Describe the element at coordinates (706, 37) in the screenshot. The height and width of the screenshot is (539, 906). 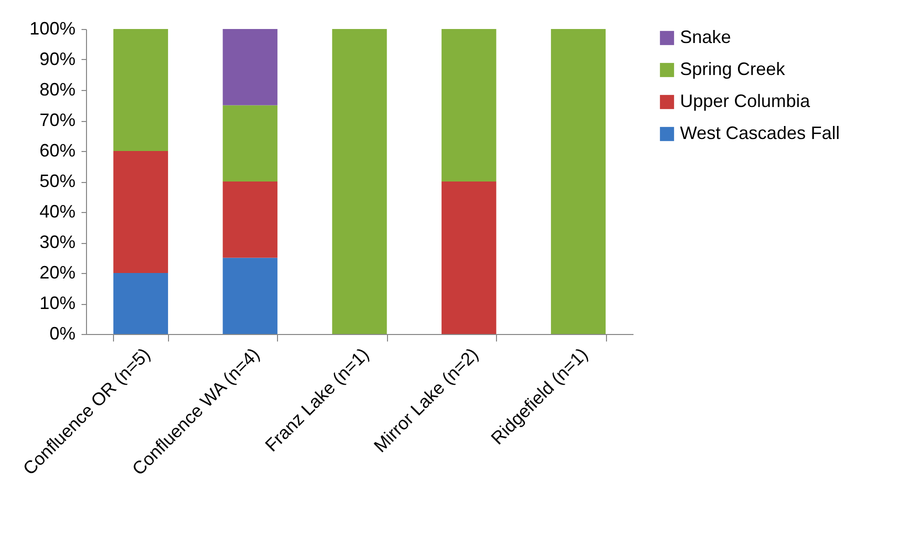
I see `legend-label: Snake` at that location.